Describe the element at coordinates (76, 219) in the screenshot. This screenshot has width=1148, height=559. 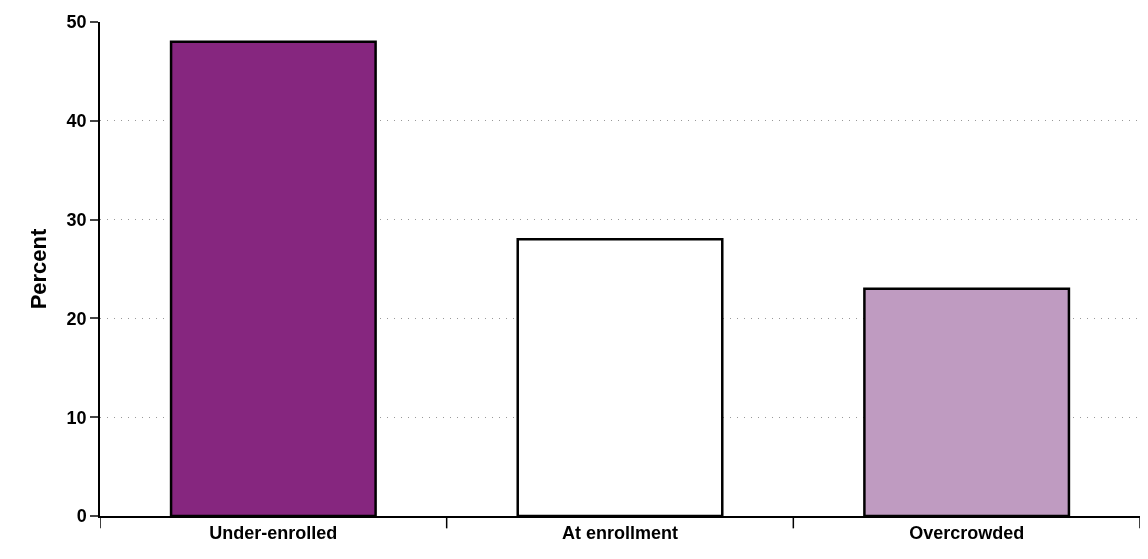
I see `y-tick-label: 30` at that location.